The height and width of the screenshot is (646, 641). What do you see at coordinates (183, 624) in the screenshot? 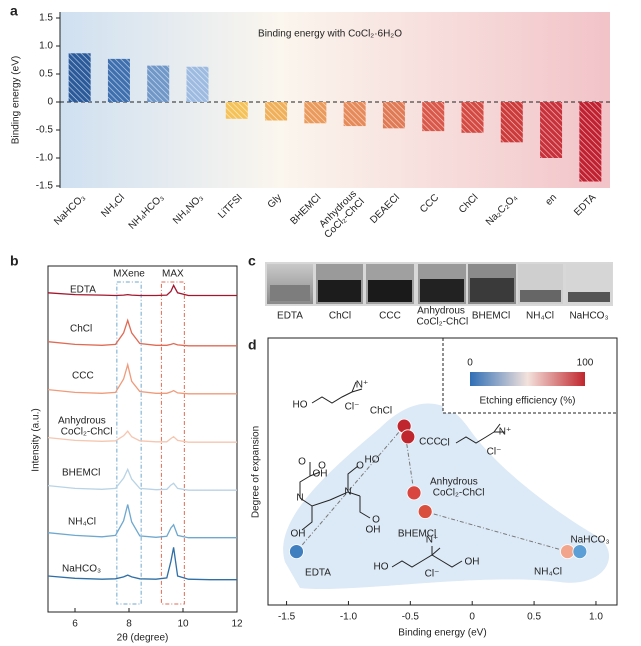
I see `x-tick-label: 10` at bounding box center [183, 624].